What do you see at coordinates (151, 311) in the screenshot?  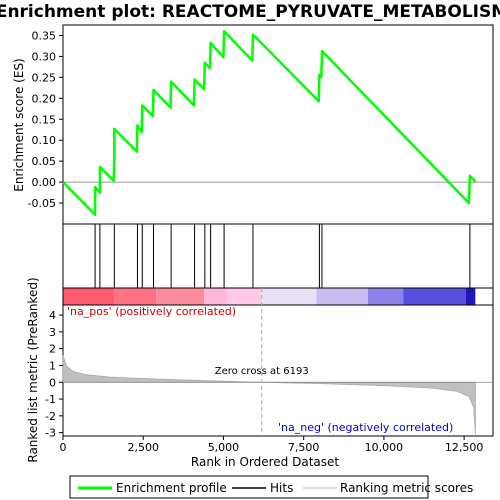 I see `positive-correlation-label: 'na_pos' (positively correlated)` at bounding box center [151, 311].